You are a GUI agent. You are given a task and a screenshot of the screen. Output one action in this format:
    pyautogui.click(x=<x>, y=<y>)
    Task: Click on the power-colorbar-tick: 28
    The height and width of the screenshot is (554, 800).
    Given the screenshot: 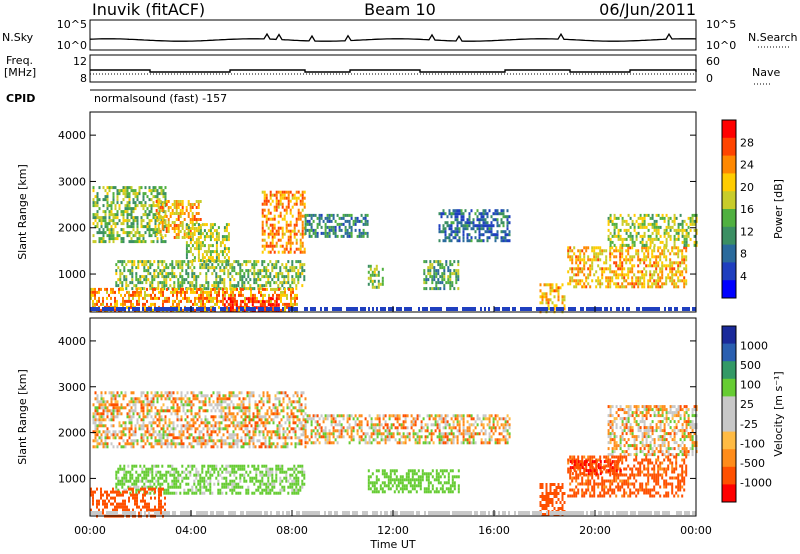 What is the action you would take?
    pyautogui.click(x=747, y=142)
    